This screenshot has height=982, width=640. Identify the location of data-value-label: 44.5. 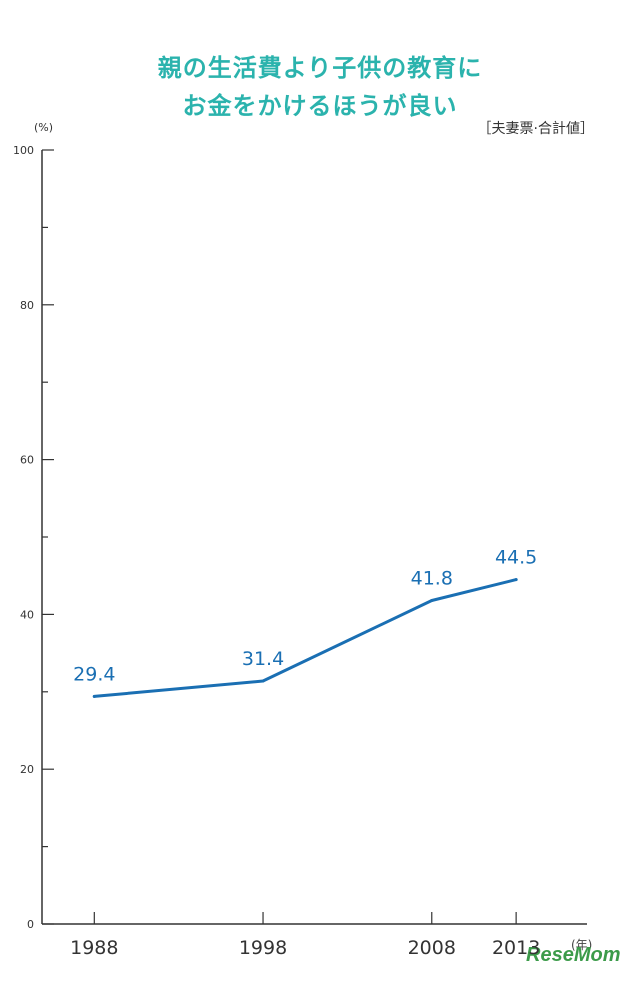
(516, 558).